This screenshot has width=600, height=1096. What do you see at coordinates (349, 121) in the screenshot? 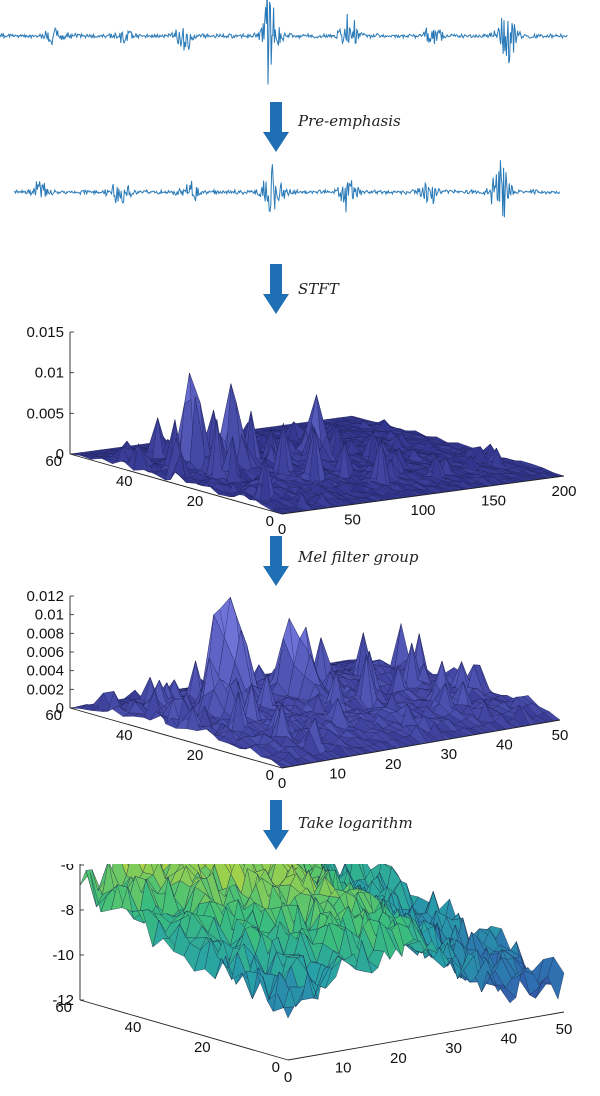
I see `step-label: Pre-emphasis` at bounding box center [349, 121].